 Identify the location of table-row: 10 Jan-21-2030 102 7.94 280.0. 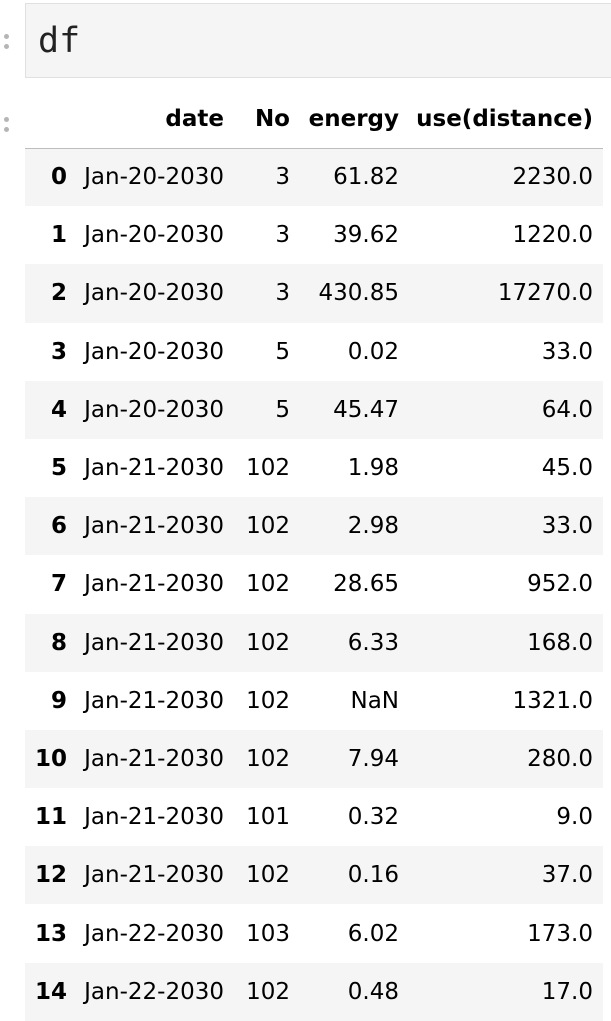
(314, 759).